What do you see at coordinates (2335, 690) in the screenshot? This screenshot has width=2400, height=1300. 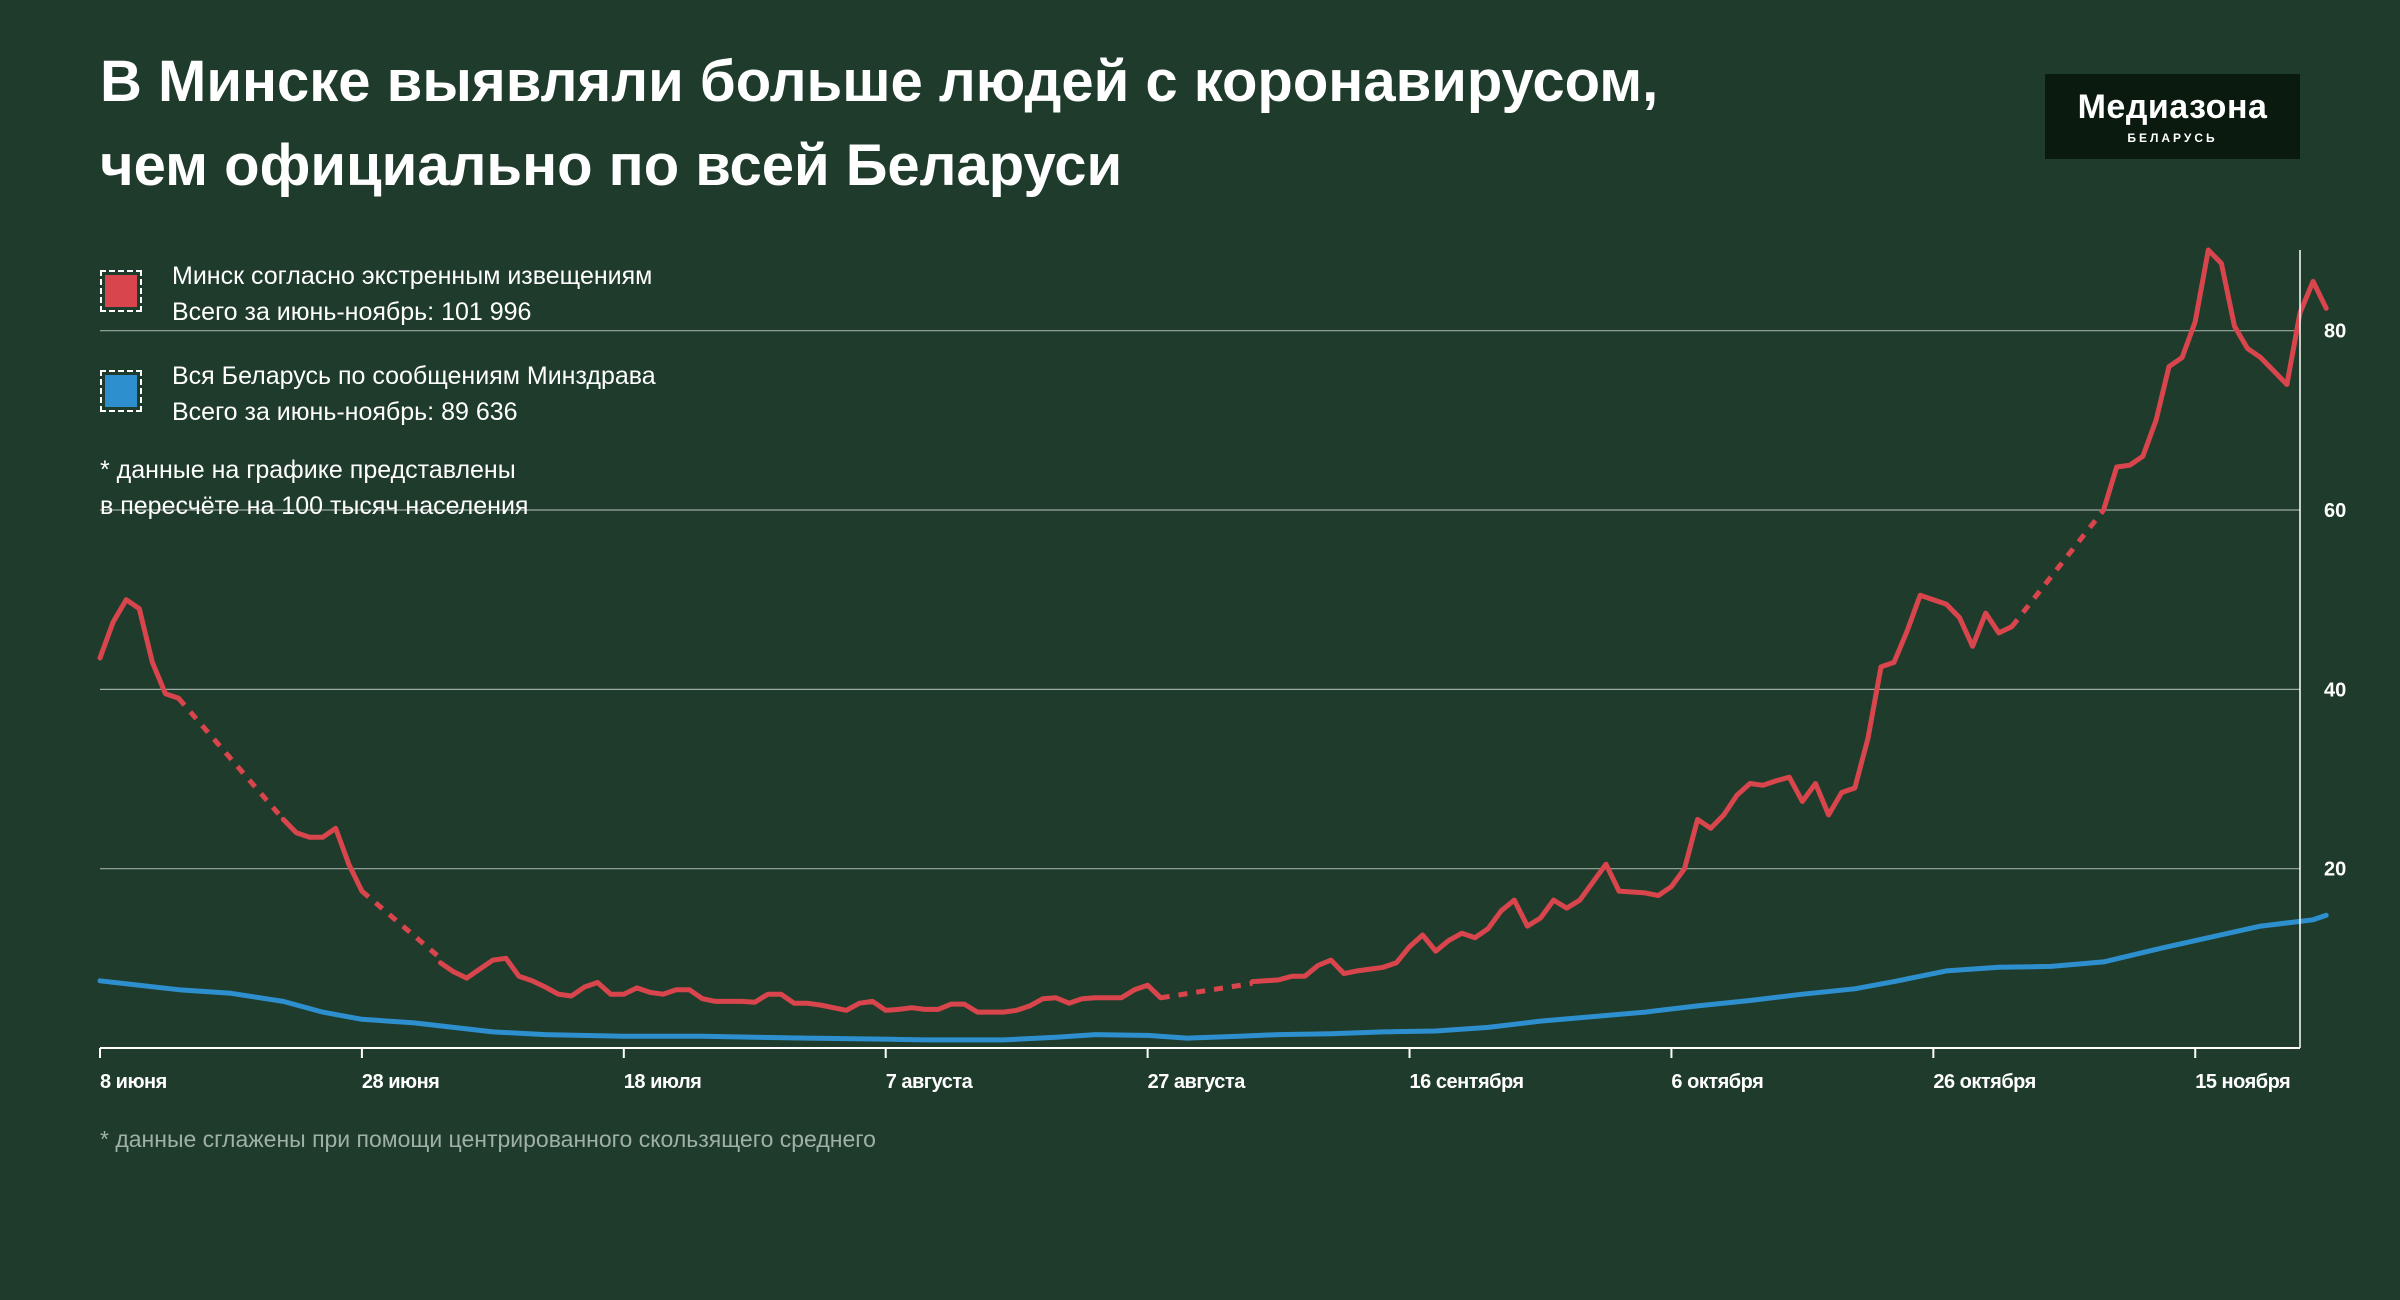 I see `y-tick-label: 40` at bounding box center [2335, 690].